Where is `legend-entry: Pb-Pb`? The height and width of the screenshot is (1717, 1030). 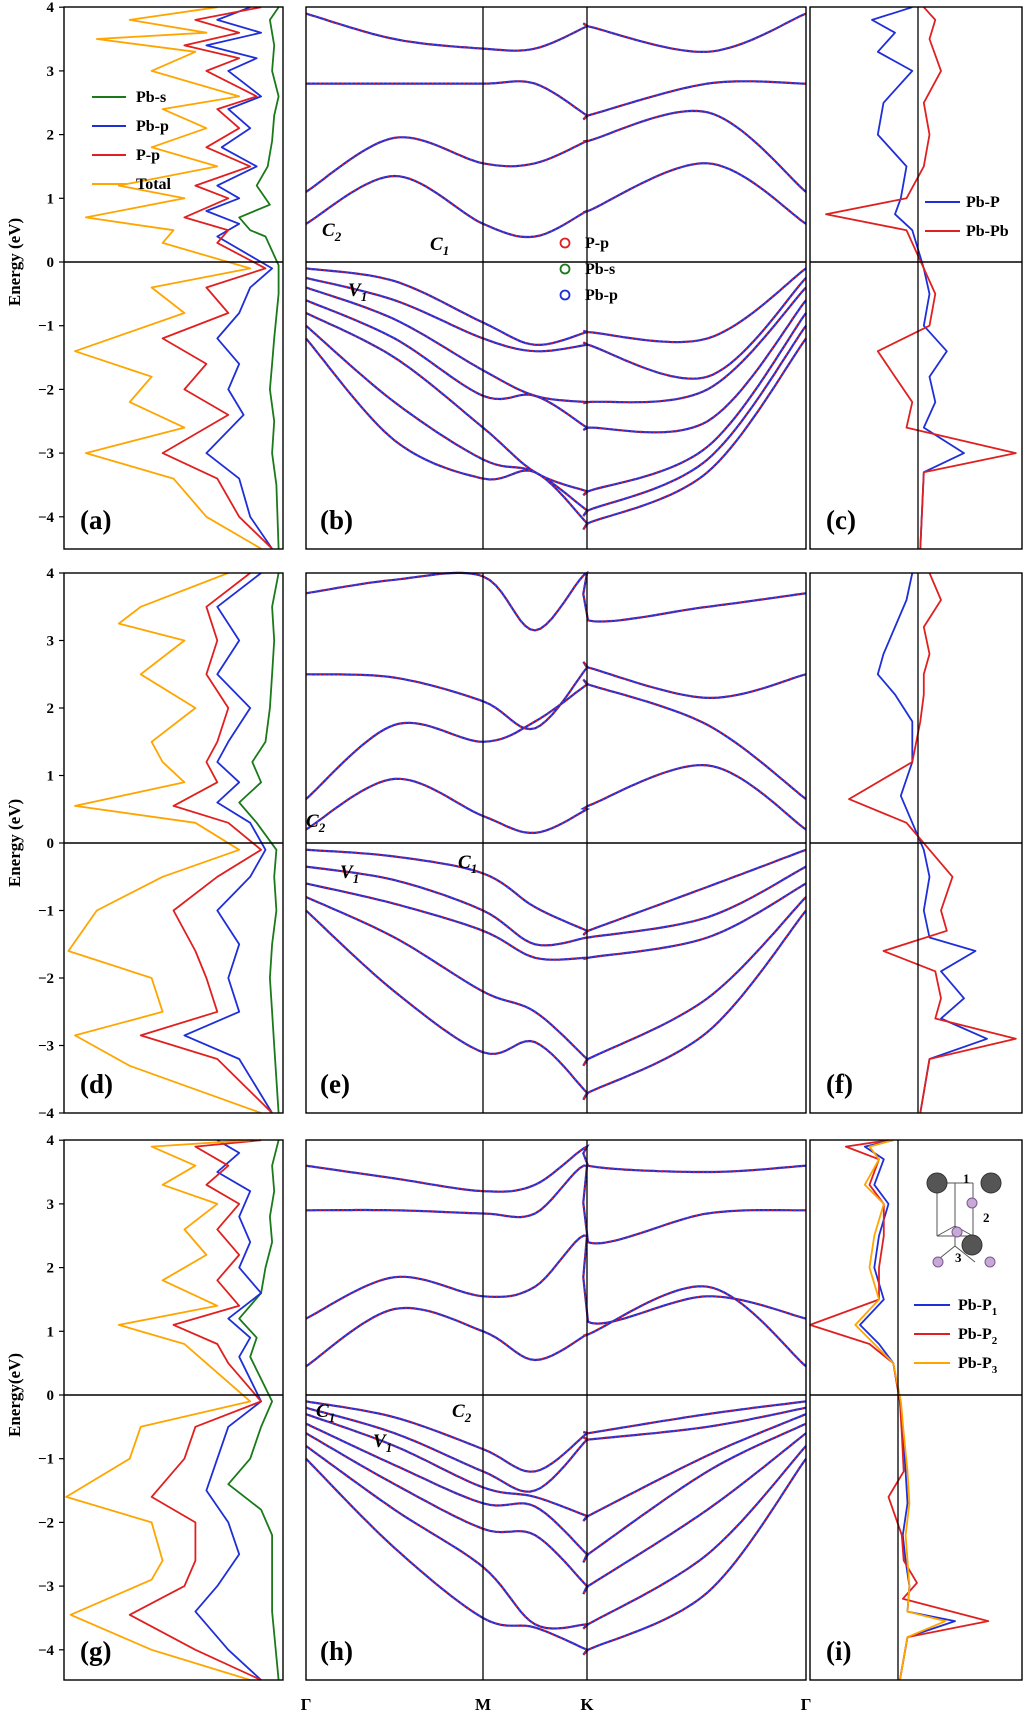
legend-entry: Pb-Pb is located at coordinates (987, 231).